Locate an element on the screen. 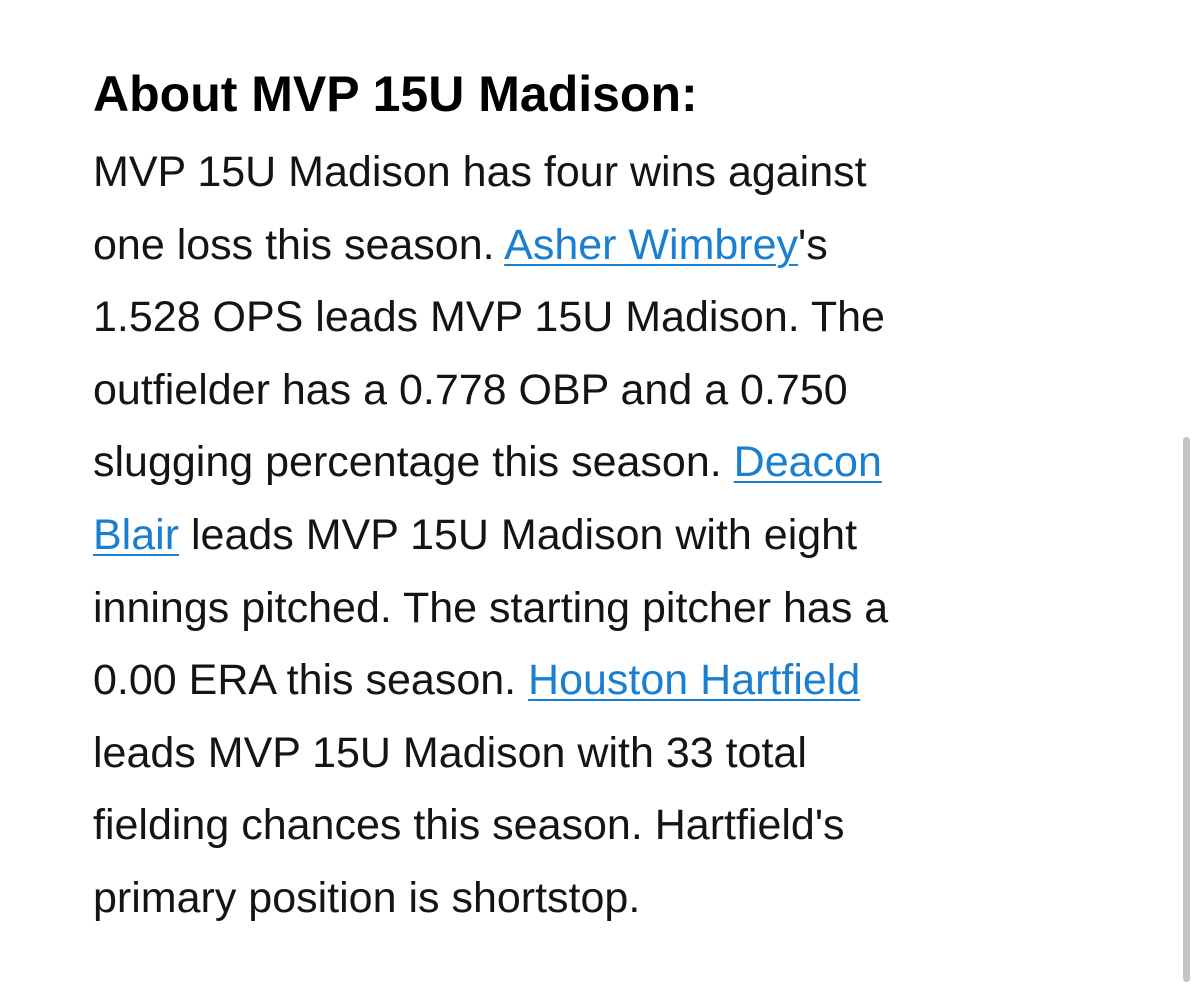  player-link-houston-hartfield: Houston Hartfield is located at coordinates (694, 680).